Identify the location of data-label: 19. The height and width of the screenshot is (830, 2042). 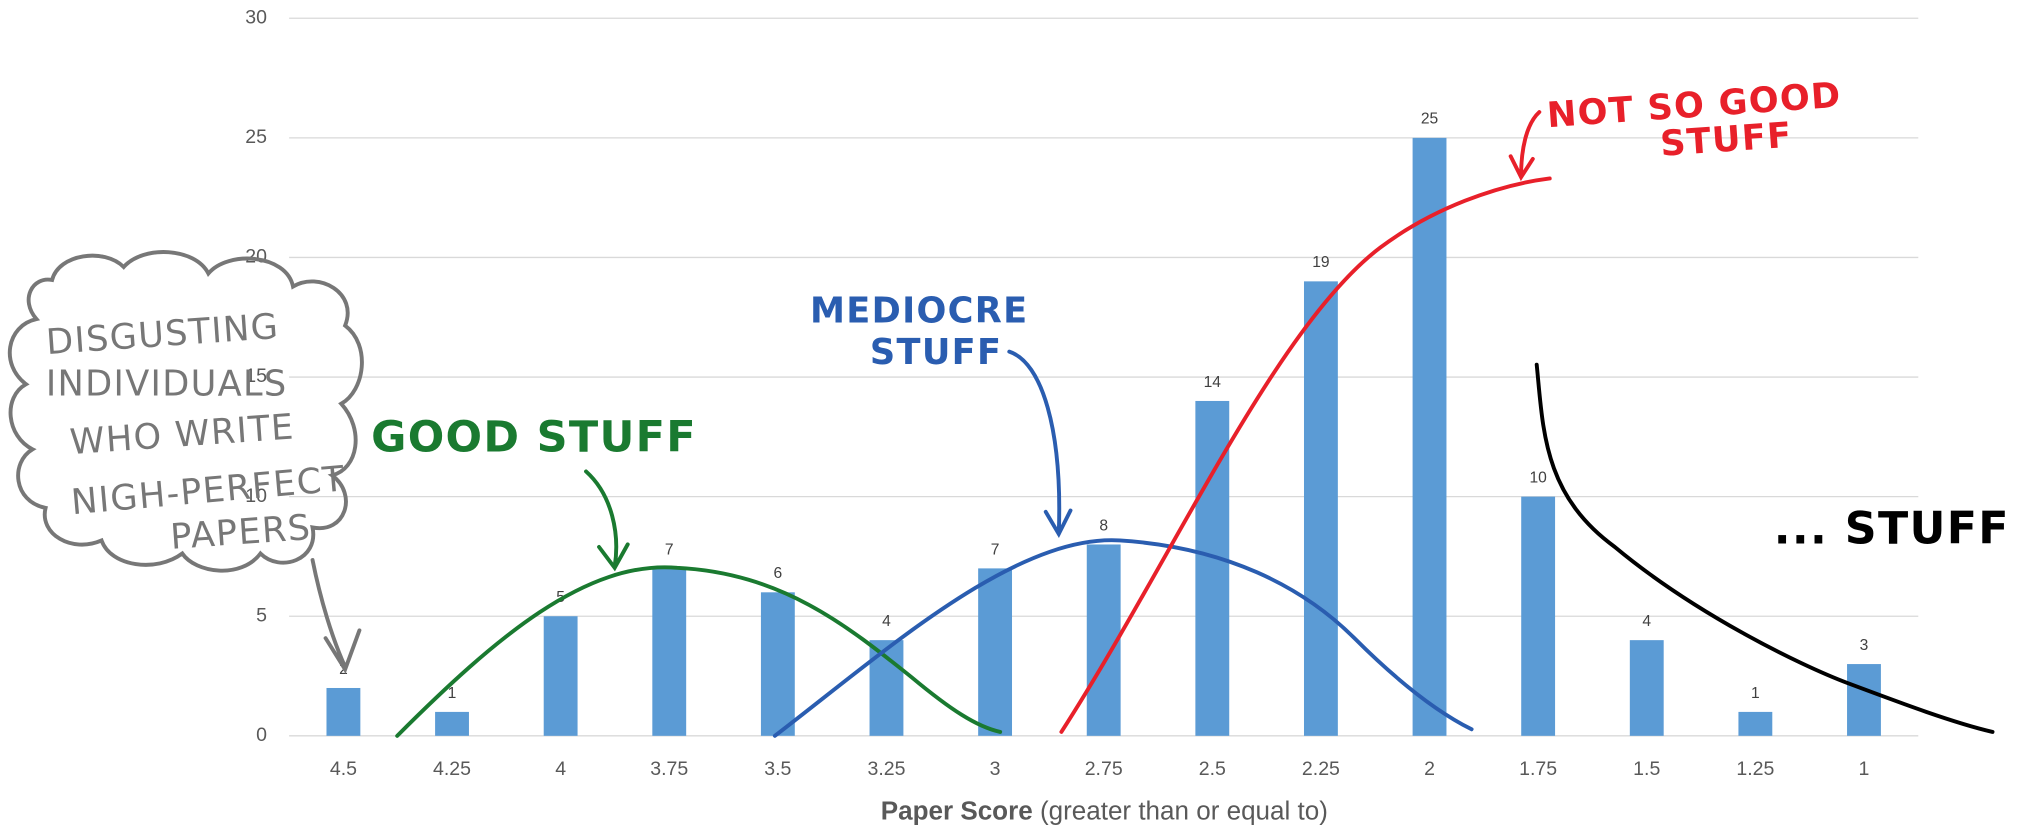
(1320, 262).